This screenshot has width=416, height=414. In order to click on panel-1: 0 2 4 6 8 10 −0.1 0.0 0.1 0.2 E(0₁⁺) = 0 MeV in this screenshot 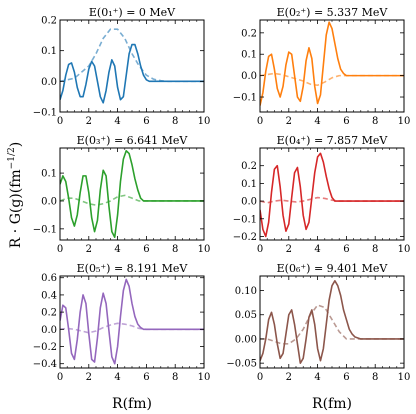, I will do `click(122, 66)`.